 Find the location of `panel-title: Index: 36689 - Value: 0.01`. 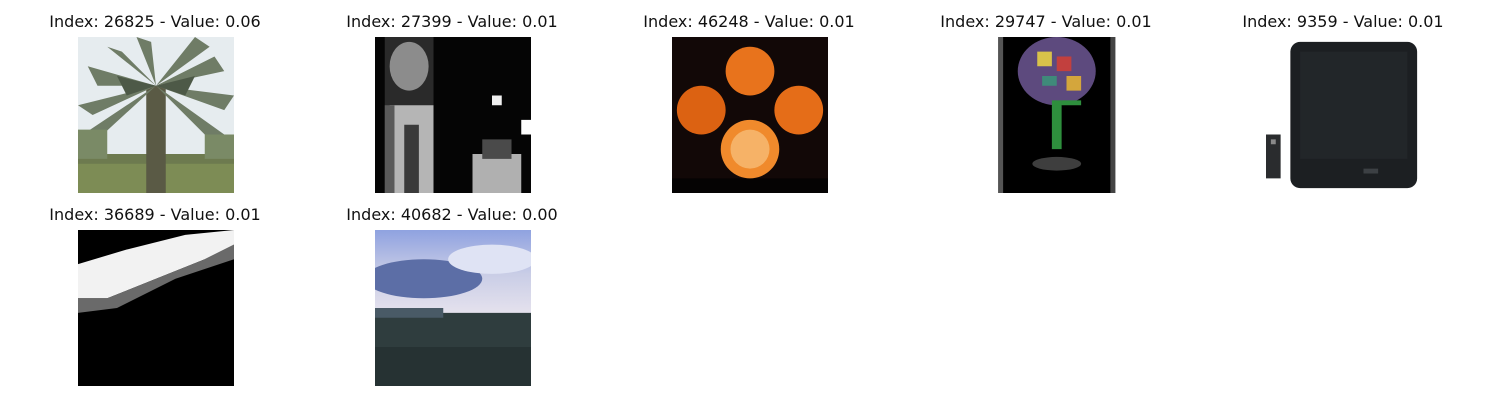

panel-title: Index: 36689 - Value: 0.01 is located at coordinates (155, 214).